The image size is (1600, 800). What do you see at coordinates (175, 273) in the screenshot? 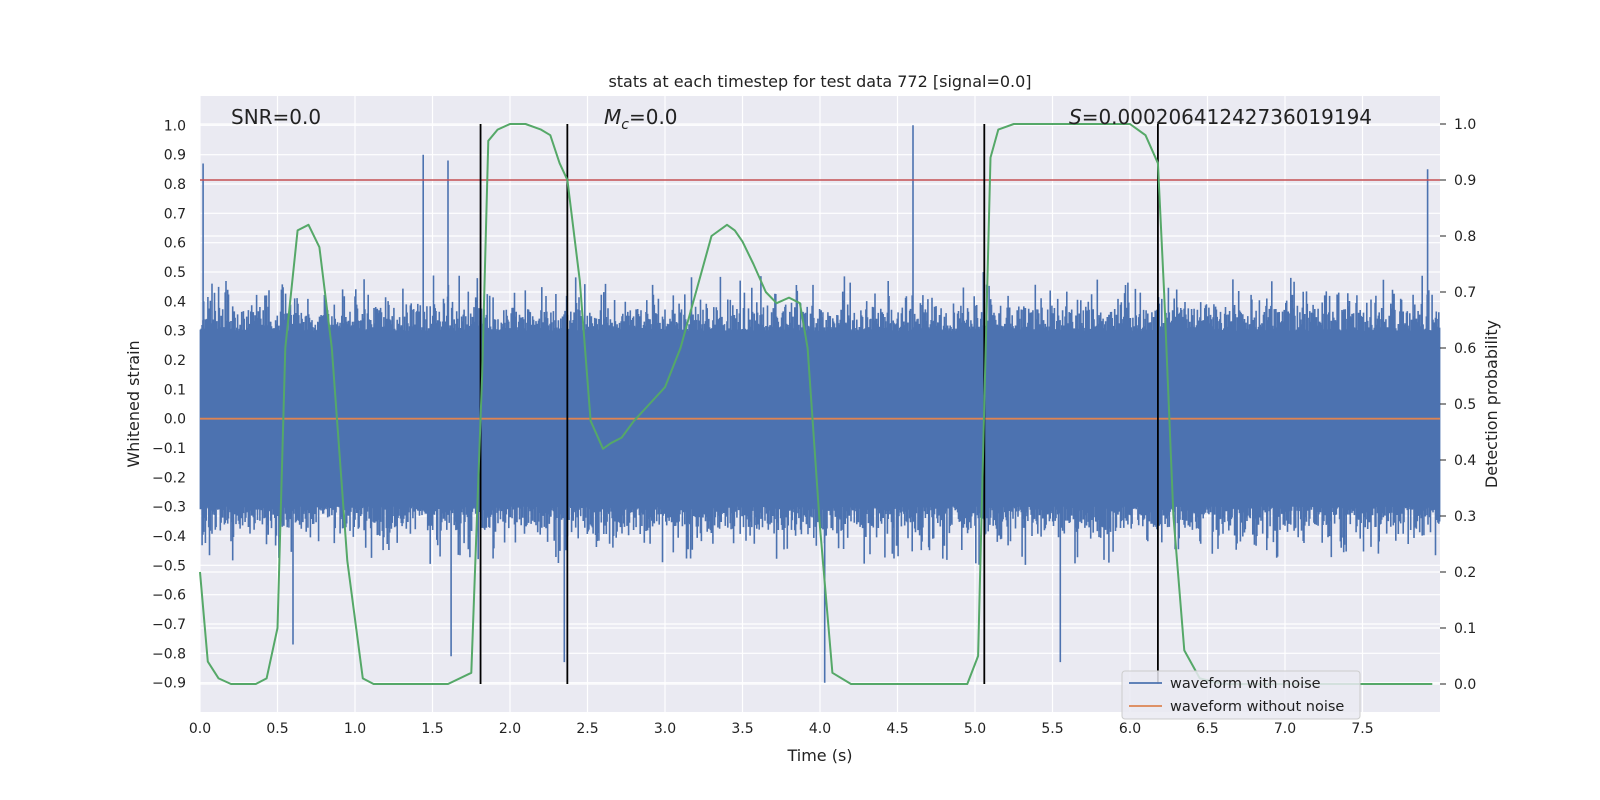
I see `y-left-tick-label: 0.5` at bounding box center [175, 273].